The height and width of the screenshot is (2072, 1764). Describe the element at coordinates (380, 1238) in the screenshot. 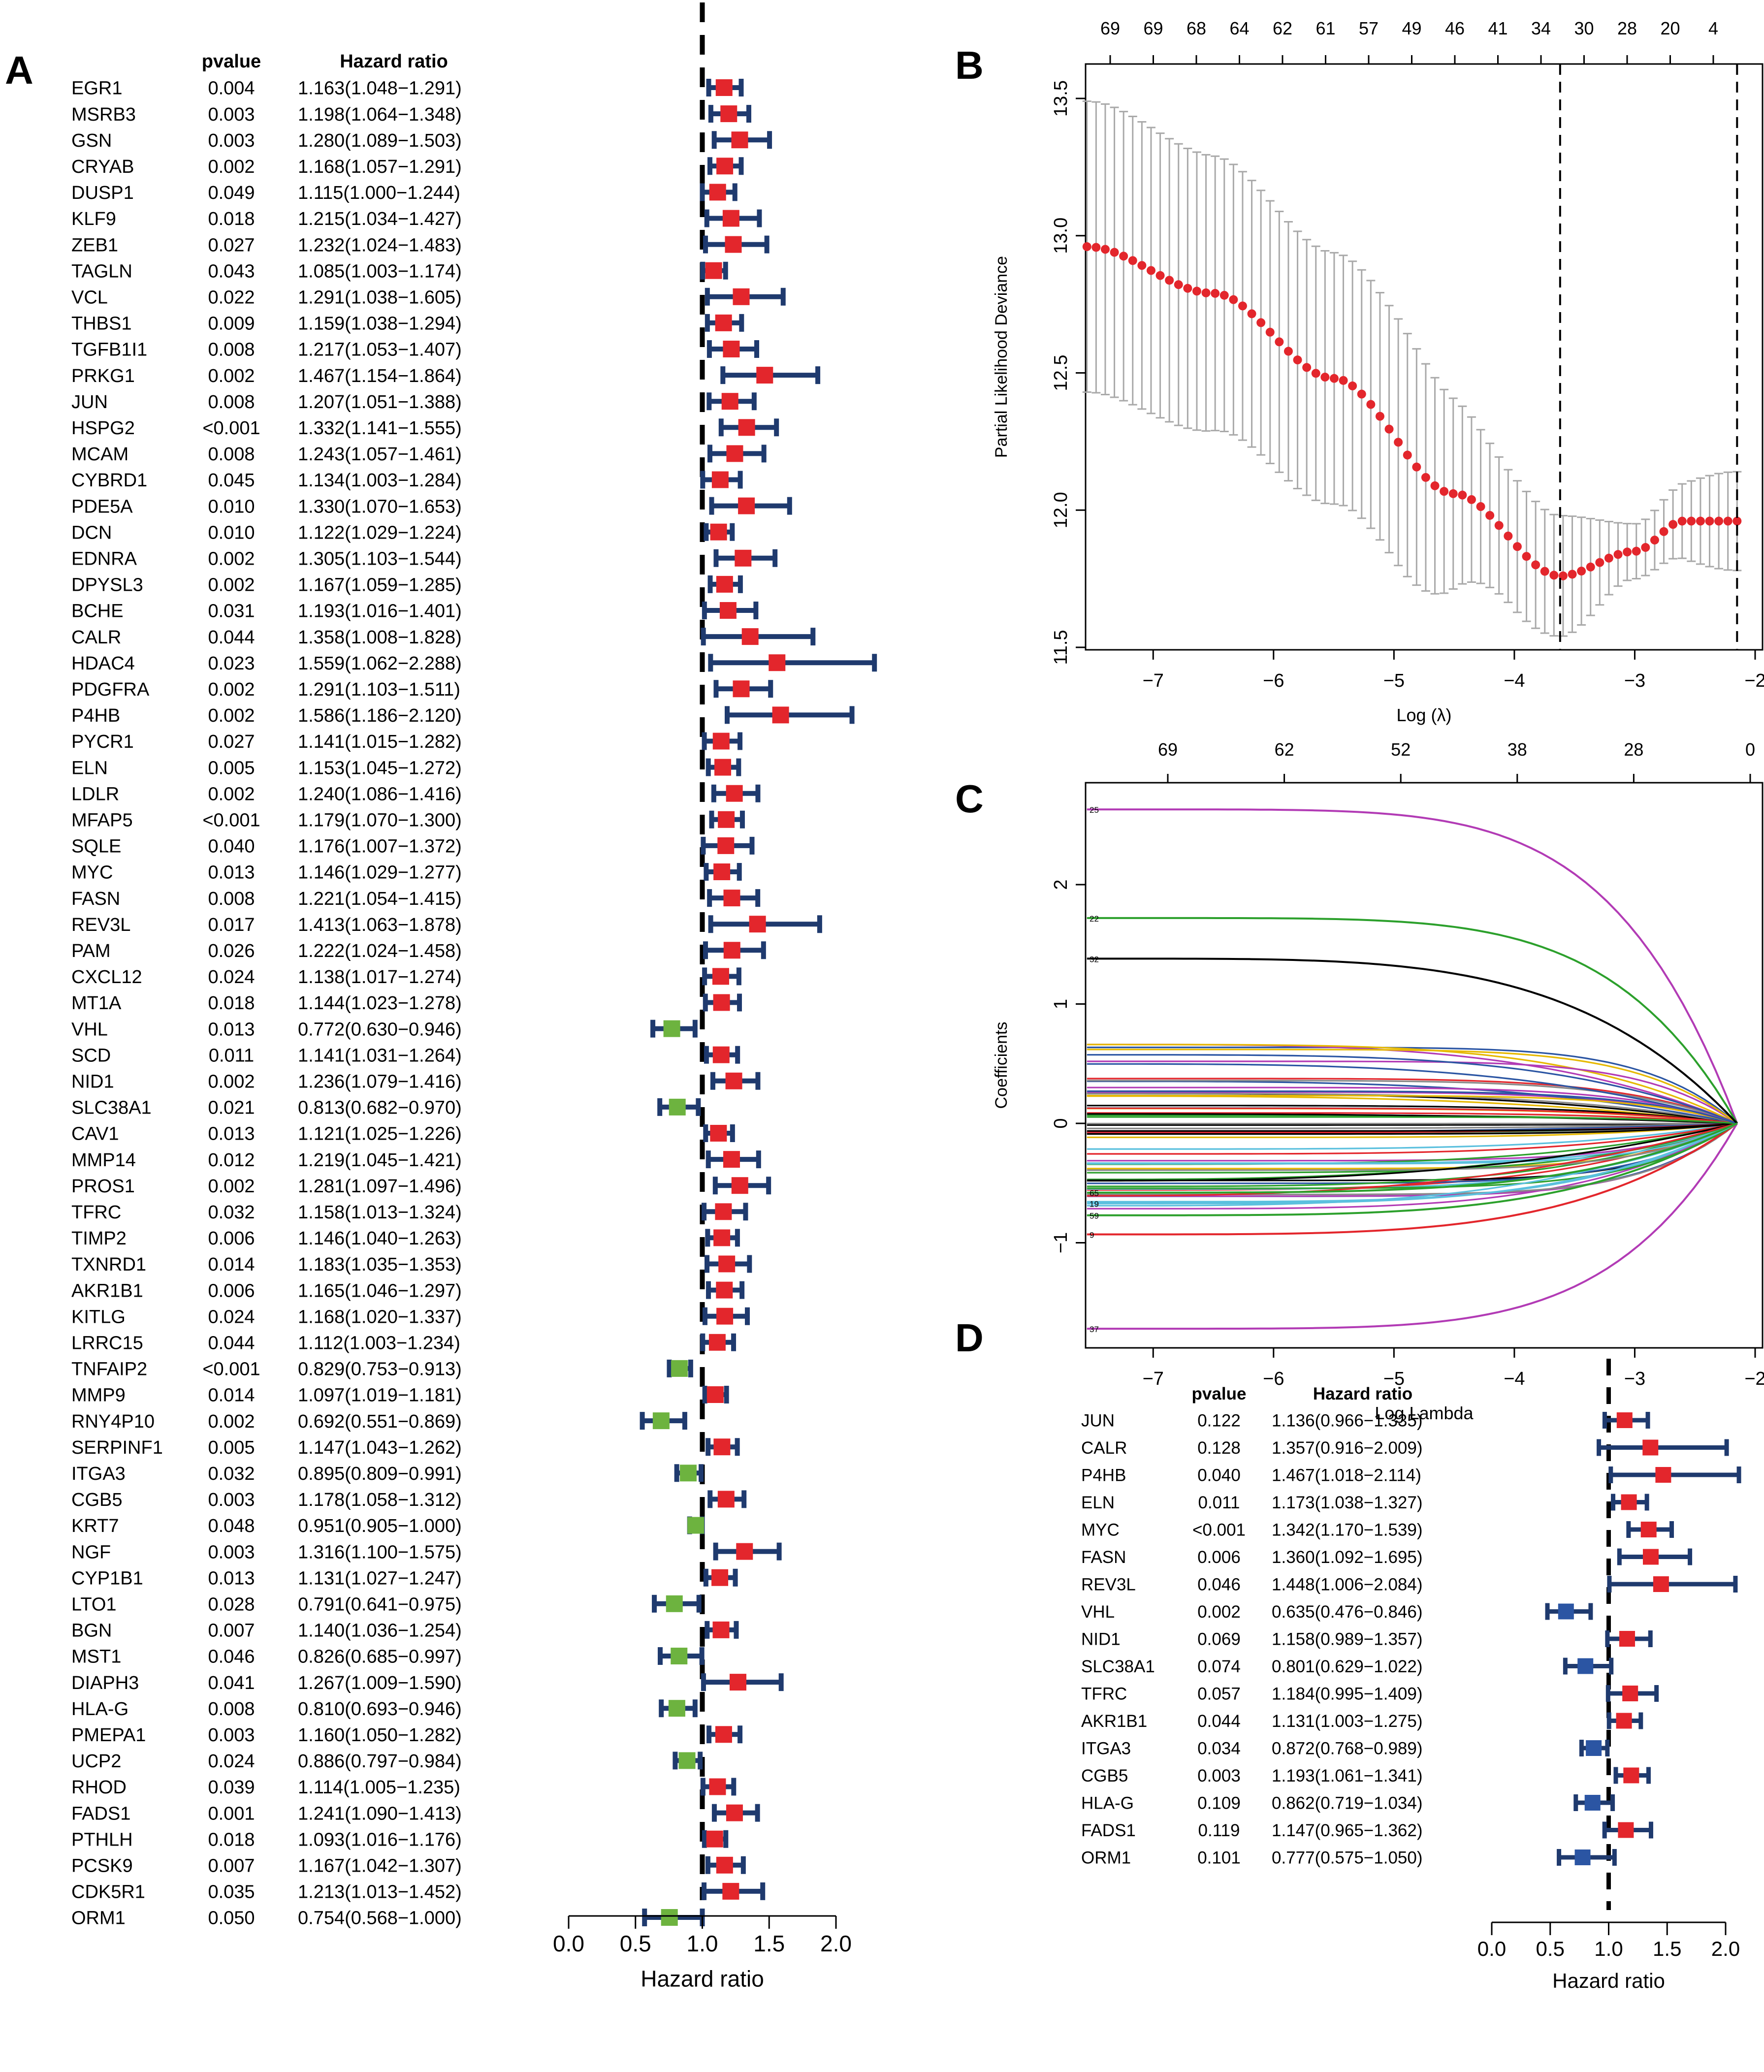

I see `hazard-ratio-text: 1.146(1.040−1.263)` at that location.